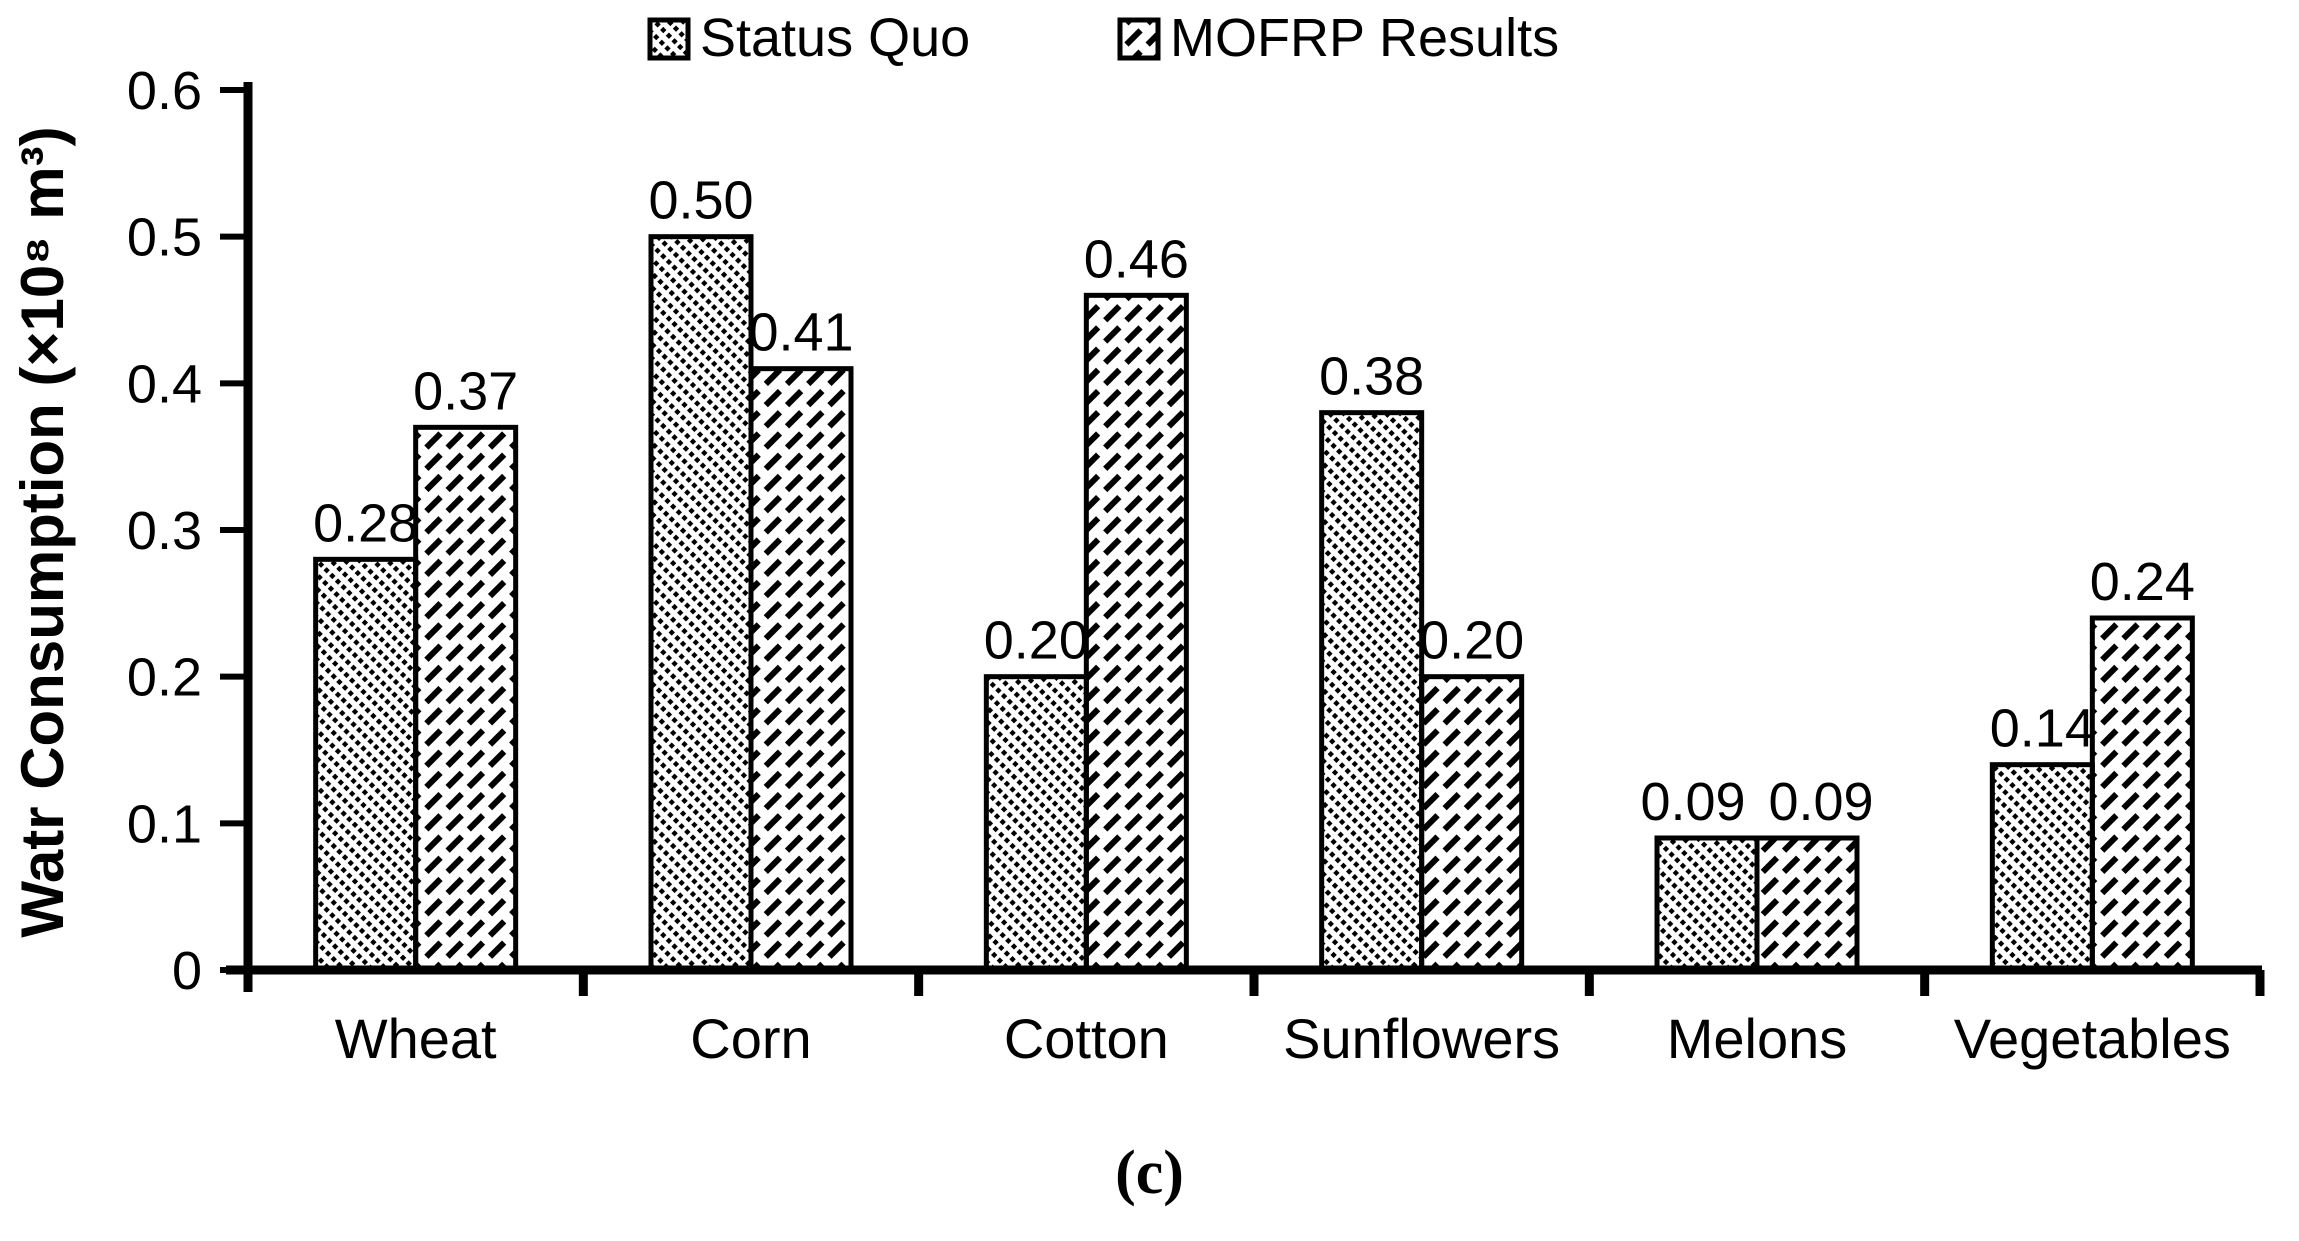 The height and width of the screenshot is (1241, 2299). What do you see at coordinates (1136, 259) in the screenshot?
I see `value-label-mofrp-results-cotton: 0.46` at bounding box center [1136, 259].